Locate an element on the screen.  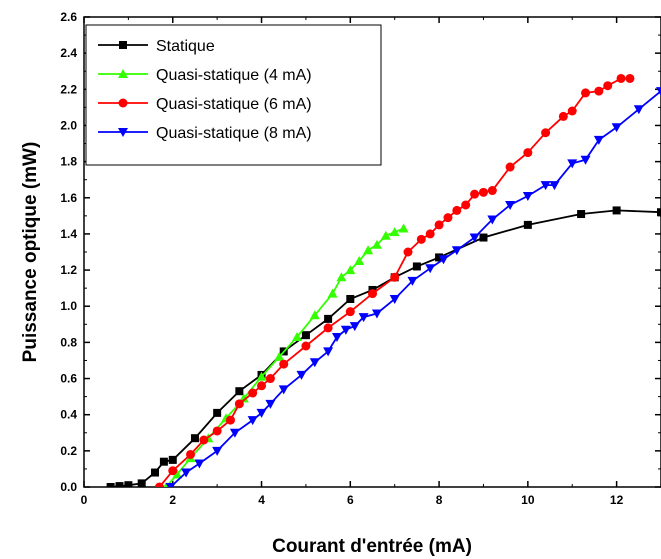
x-tick-label: 4 is located at coordinates (261, 500).